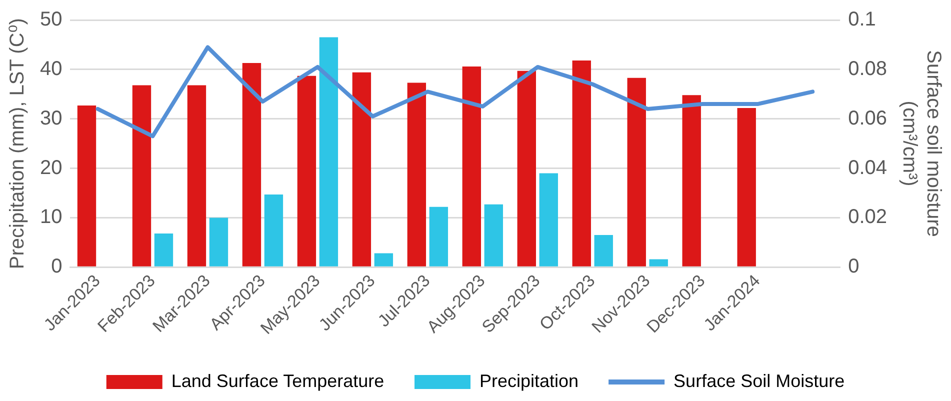  What do you see at coordinates (51, 217) in the screenshot?
I see `y-tick-label: 10` at bounding box center [51, 217].